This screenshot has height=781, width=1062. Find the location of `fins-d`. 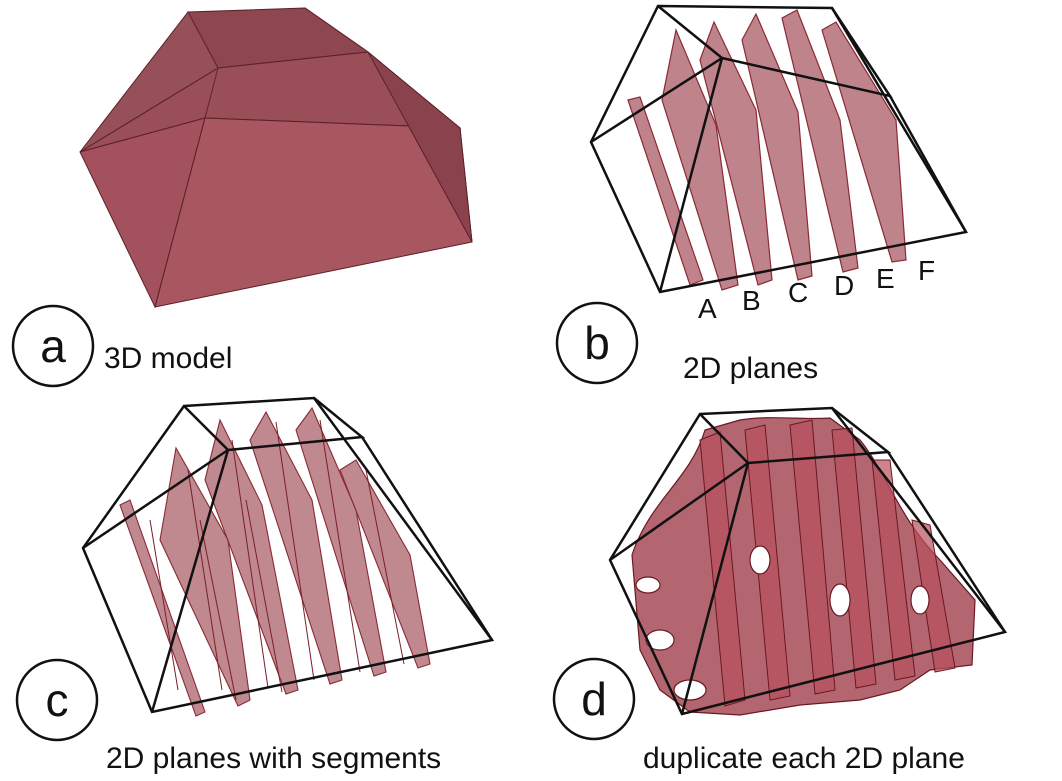

fins-d is located at coordinates (827, 563).